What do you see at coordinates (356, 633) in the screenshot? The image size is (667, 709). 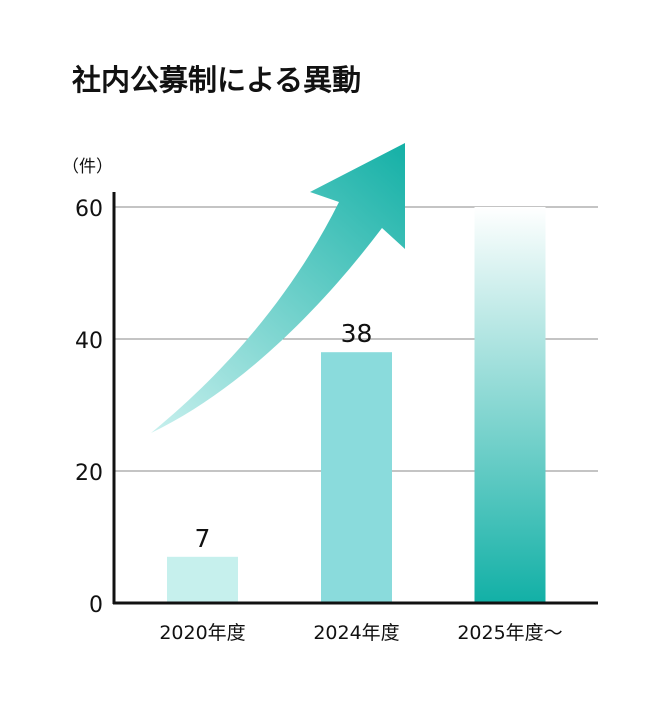 I see `x-tick-label: 2024年度` at bounding box center [356, 633].